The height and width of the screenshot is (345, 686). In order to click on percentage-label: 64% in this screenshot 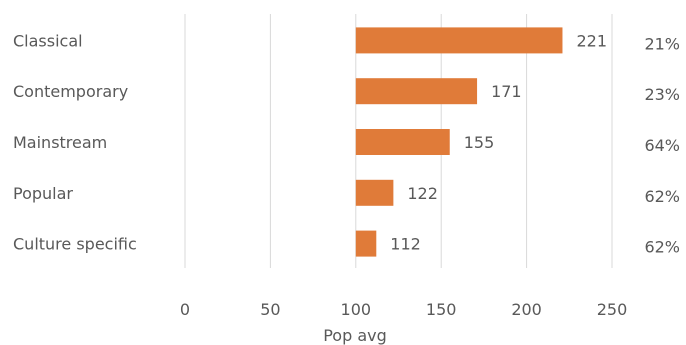, I will do `click(662, 145)`.